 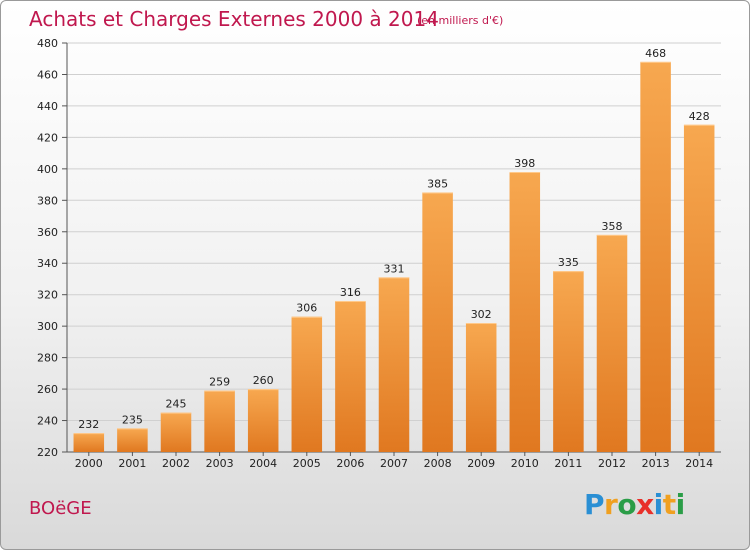 What do you see at coordinates (47, 200) in the screenshot?
I see `y-tick-label: 380` at bounding box center [47, 200].